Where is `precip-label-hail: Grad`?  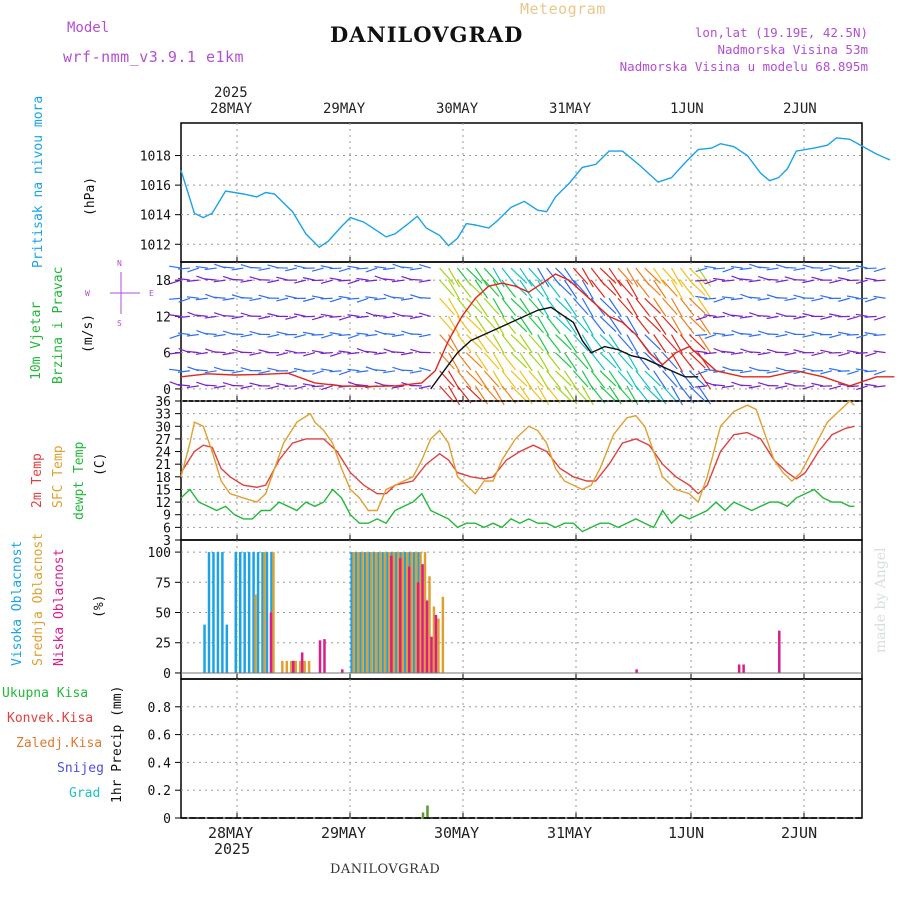 precip-label-hail: Grad is located at coordinates (85, 793).